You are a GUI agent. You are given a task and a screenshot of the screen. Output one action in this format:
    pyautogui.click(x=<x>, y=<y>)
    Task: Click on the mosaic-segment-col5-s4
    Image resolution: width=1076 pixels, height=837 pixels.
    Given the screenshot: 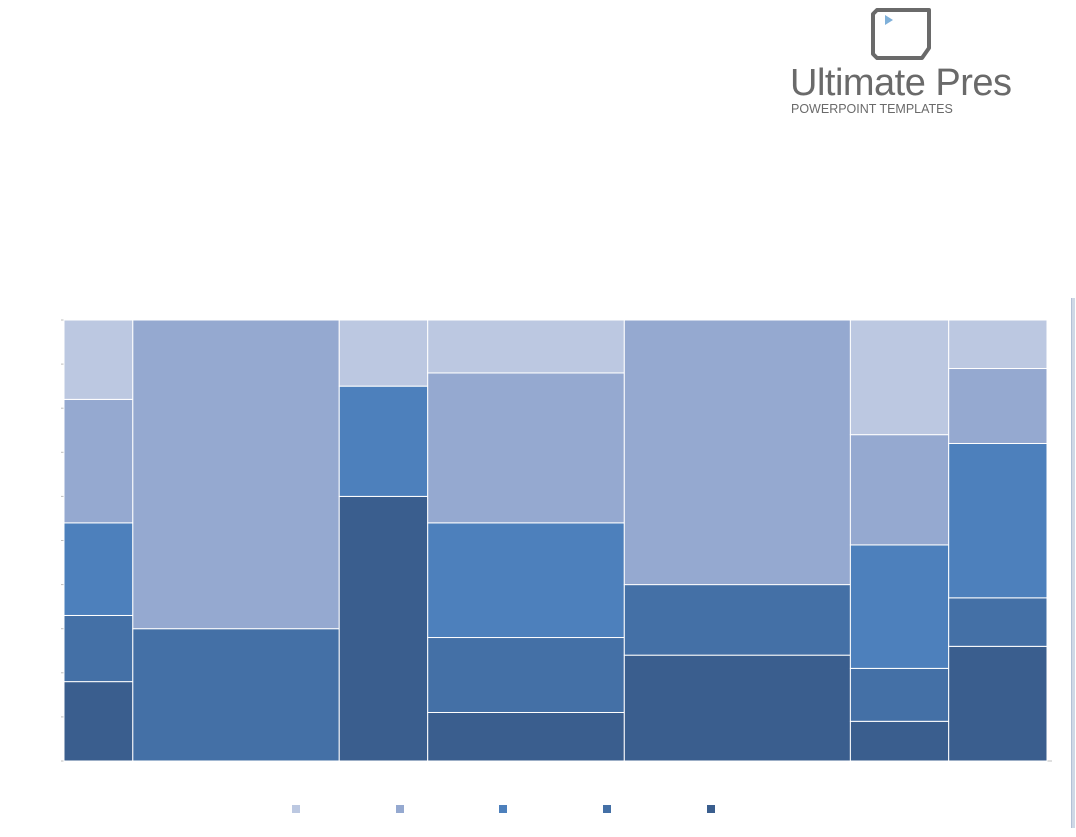 What is the action you would take?
    pyautogui.click(x=737, y=620)
    